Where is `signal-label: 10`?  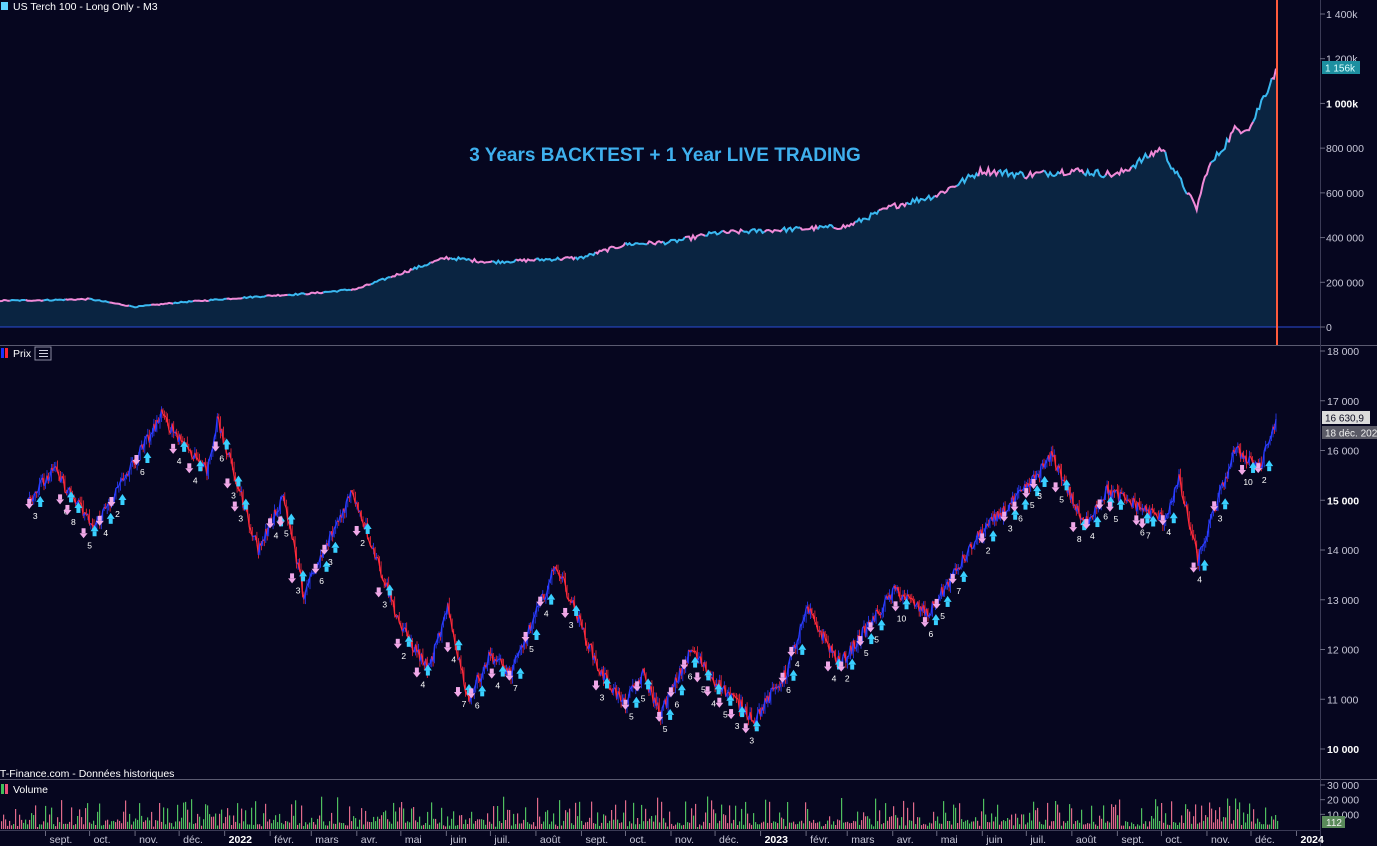 signal-label: 10 is located at coordinates (1248, 482).